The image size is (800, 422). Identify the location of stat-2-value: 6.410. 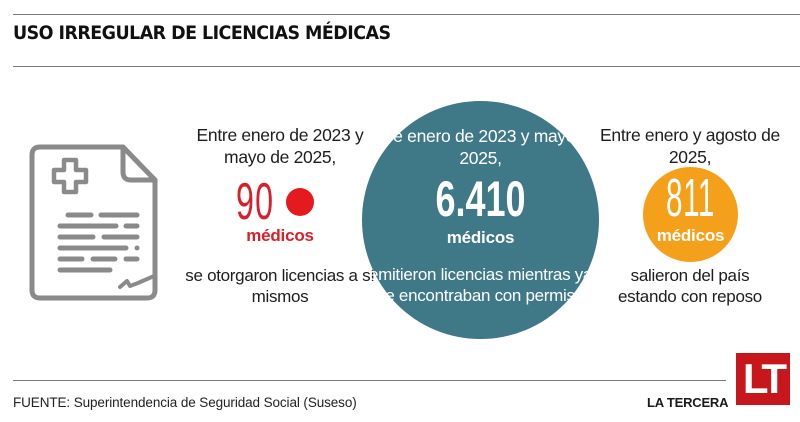
(480, 199).